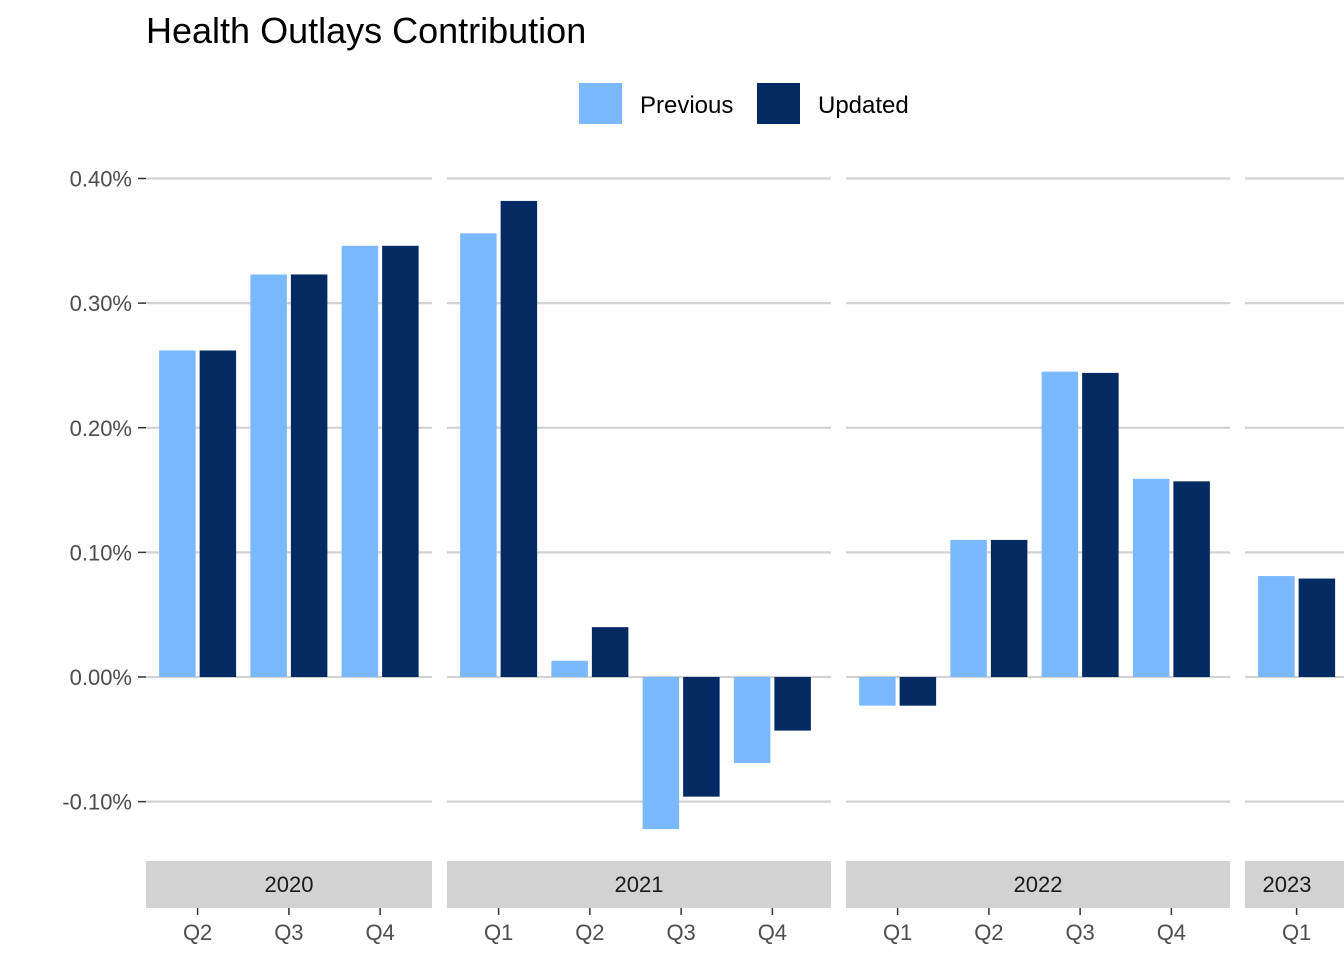 This screenshot has height=960, width=1344. What do you see at coordinates (360, 461) in the screenshot?
I see `bar-2020-Q4-previous` at bounding box center [360, 461].